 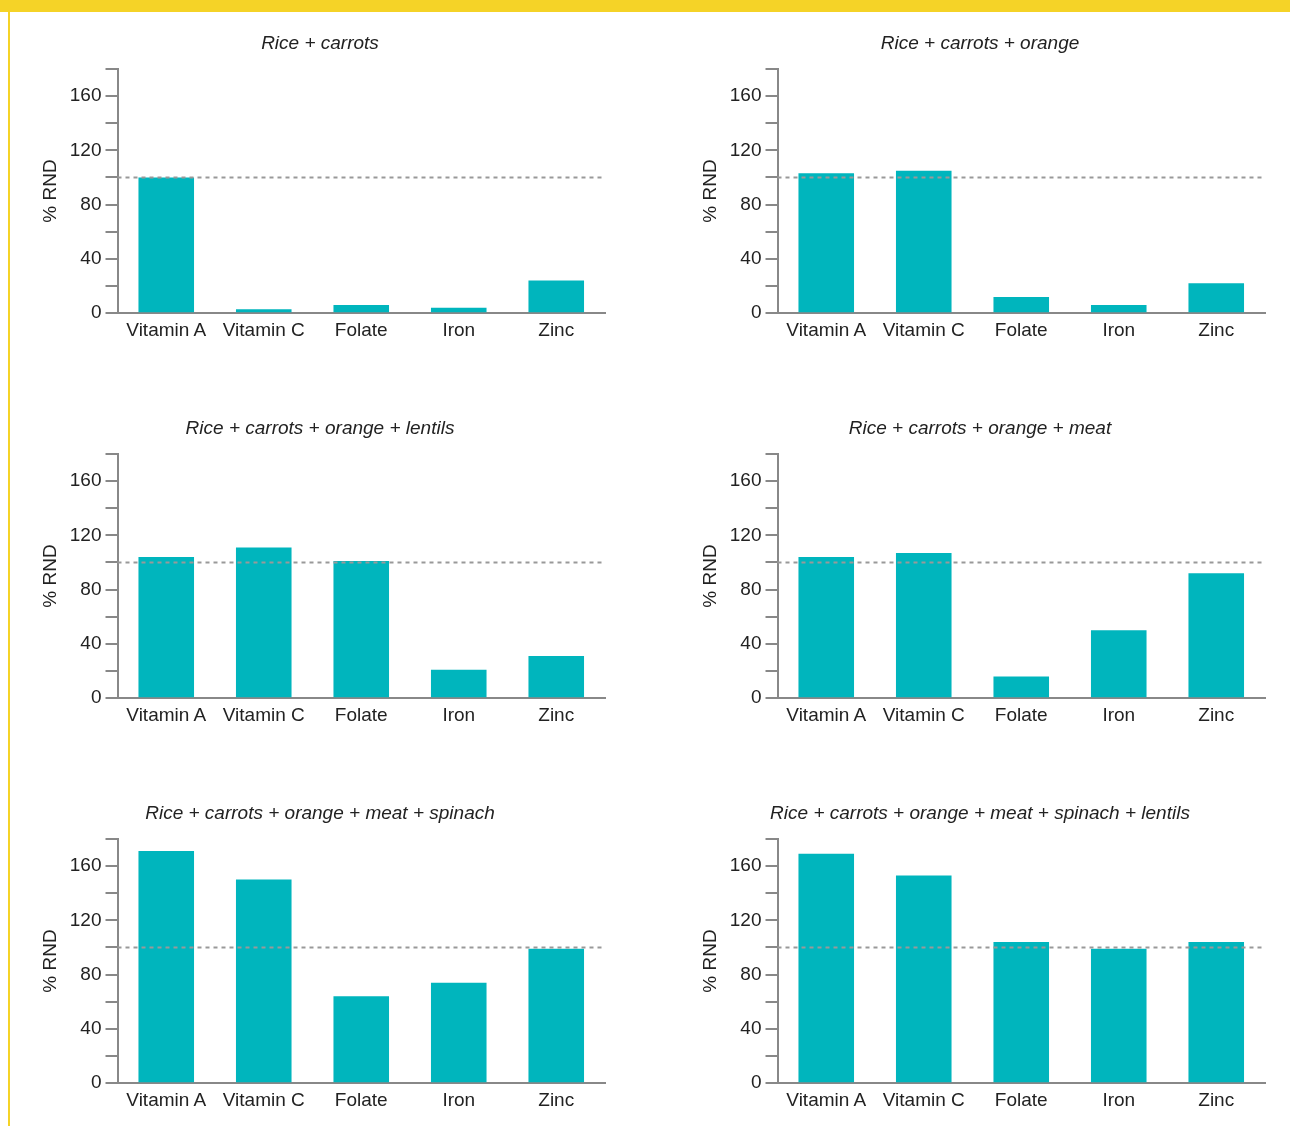 What do you see at coordinates (320, 812) in the screenshot?
I see `chart-title: Rice + carrots + orange + meat + spinach` at bounding box center [320, 812].